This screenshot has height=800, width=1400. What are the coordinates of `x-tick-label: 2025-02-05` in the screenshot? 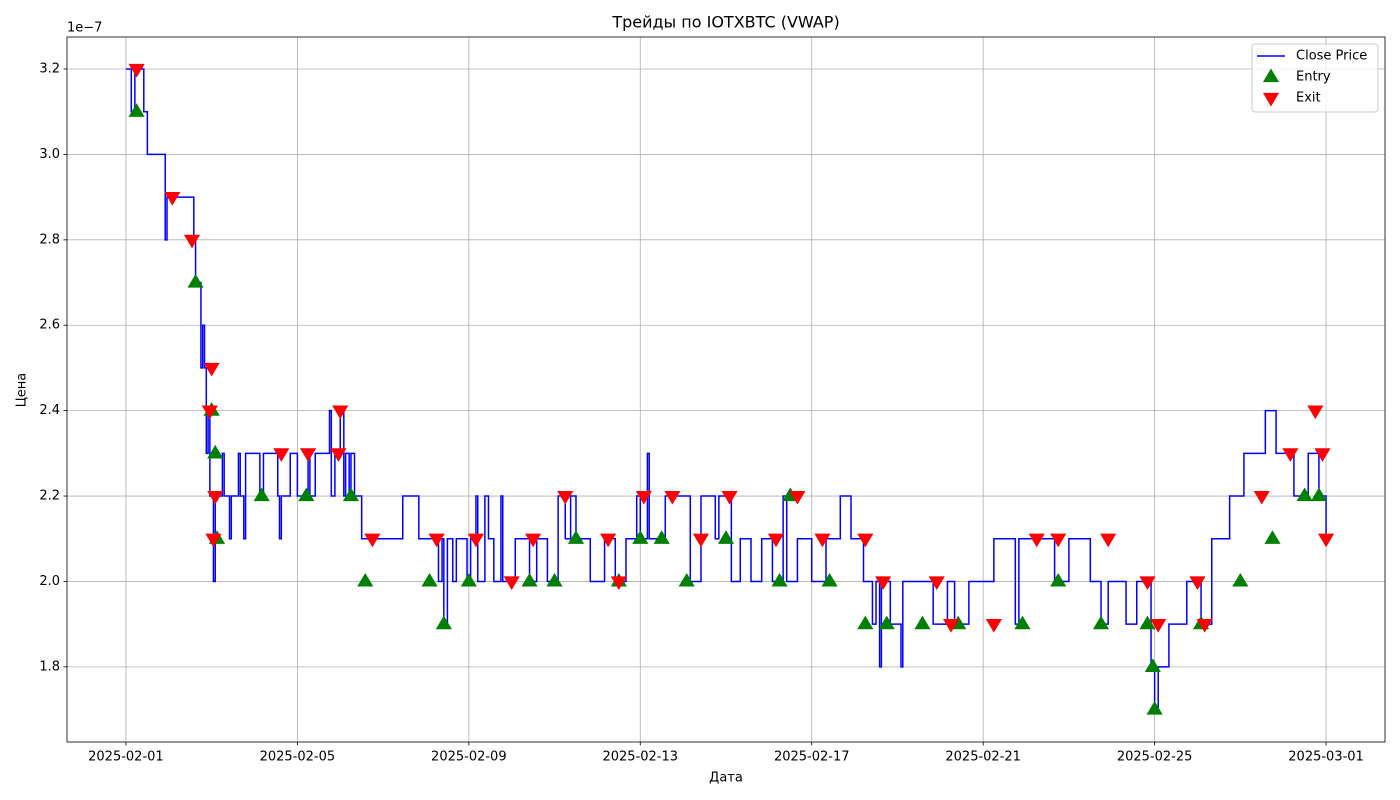 It's located at (298, 757).